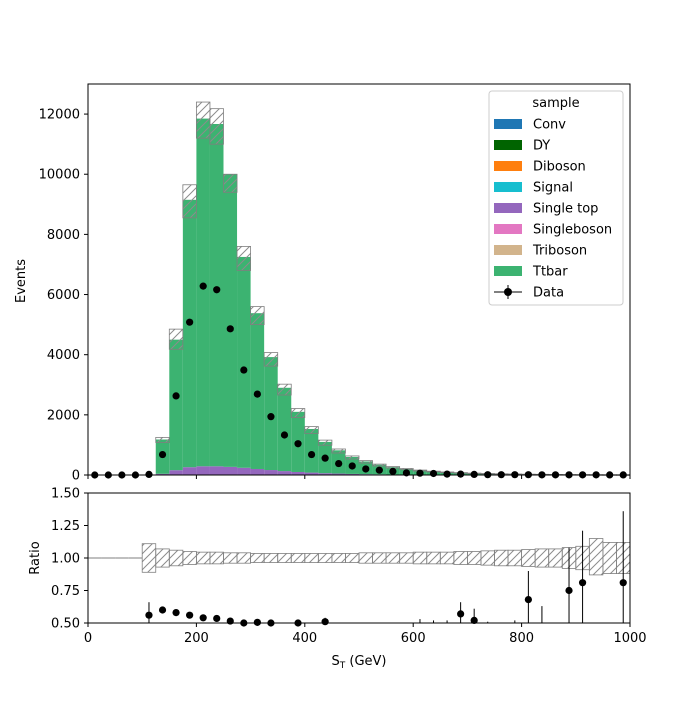  Describe the element at coordinates (88, 638) in the screenshot. I see `x-tick-label: 0` at that location.